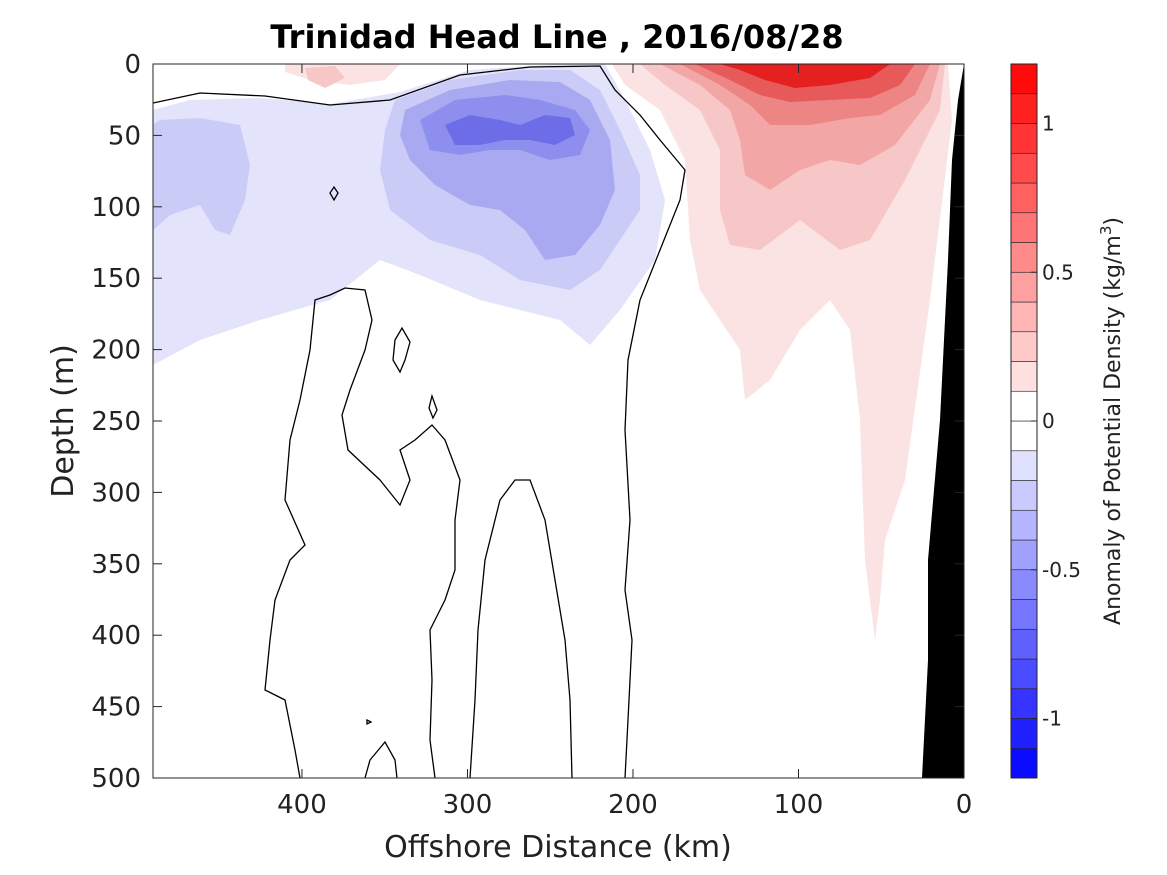  What do you see at coordinates (116, 422) in the screenshot?
I see `y-tick-label: 250` at bounding box center [116, 422].